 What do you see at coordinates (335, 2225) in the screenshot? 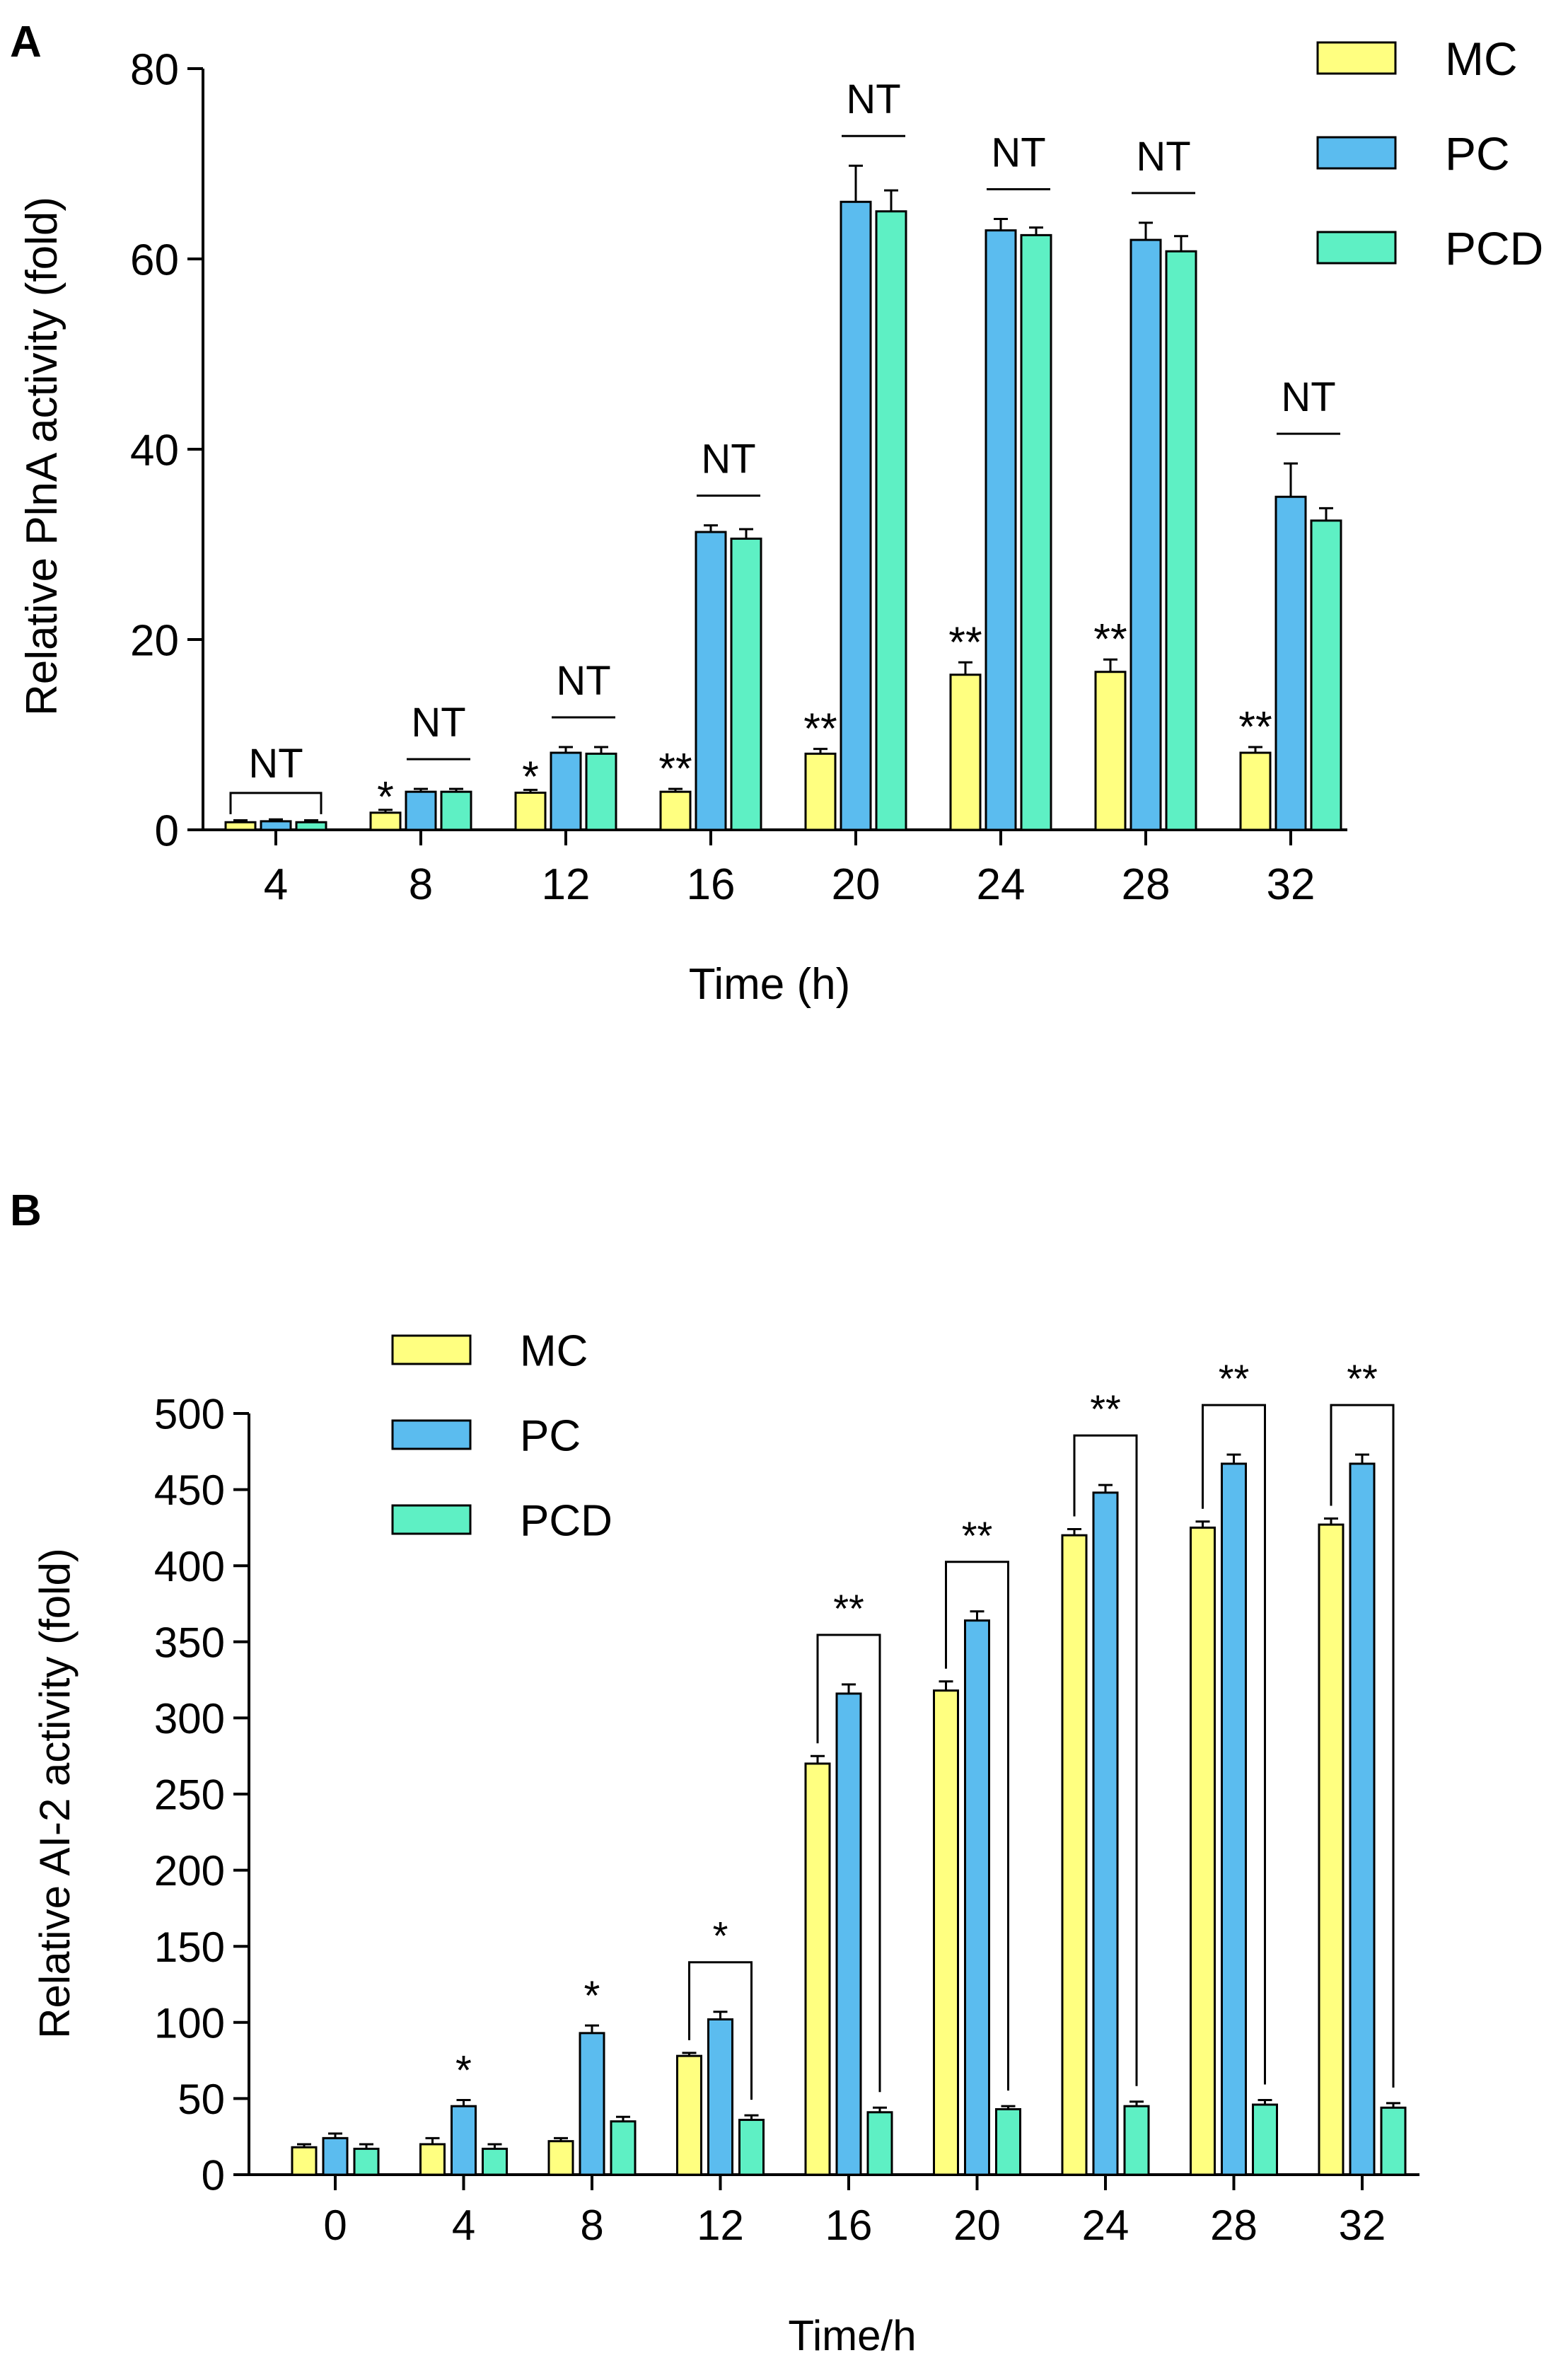
I see `x-tick-label: 0` at bounding box center [335, 2225].